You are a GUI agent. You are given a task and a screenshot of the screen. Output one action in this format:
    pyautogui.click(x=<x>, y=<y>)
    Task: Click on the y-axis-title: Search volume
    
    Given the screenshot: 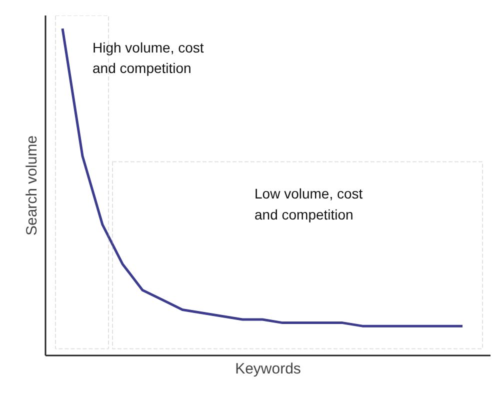 What is the action you would take?
    pyautogui.click(x=32, y=185)
    